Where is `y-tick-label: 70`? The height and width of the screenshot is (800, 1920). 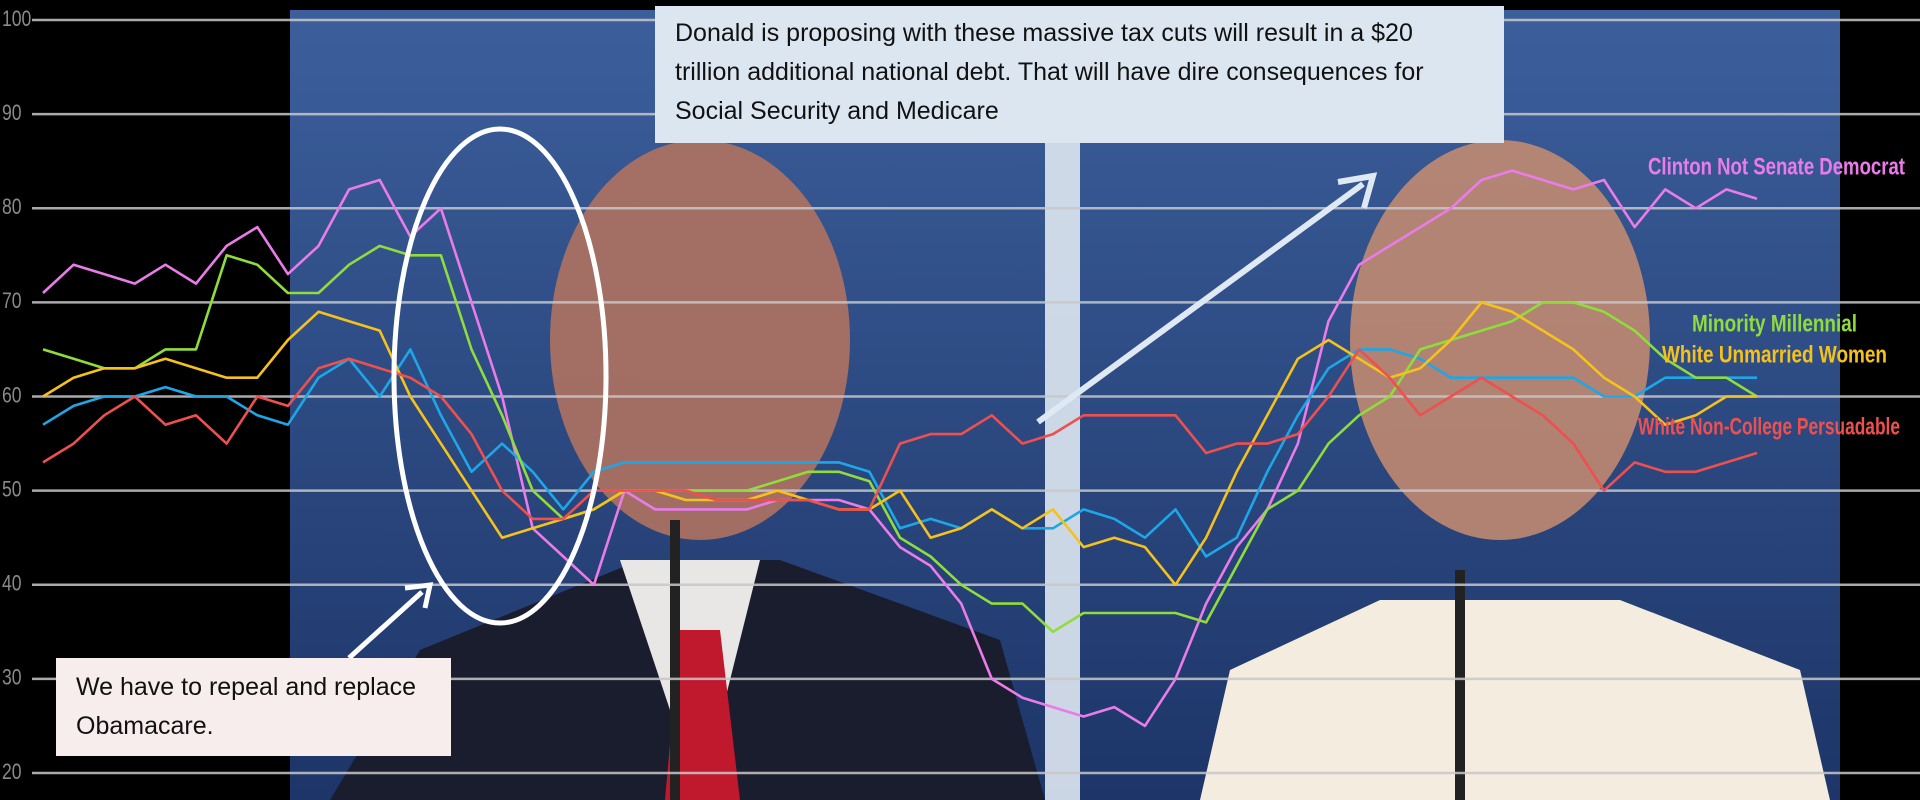
y-tick-label: 70 is located at coordinates (12, 301).